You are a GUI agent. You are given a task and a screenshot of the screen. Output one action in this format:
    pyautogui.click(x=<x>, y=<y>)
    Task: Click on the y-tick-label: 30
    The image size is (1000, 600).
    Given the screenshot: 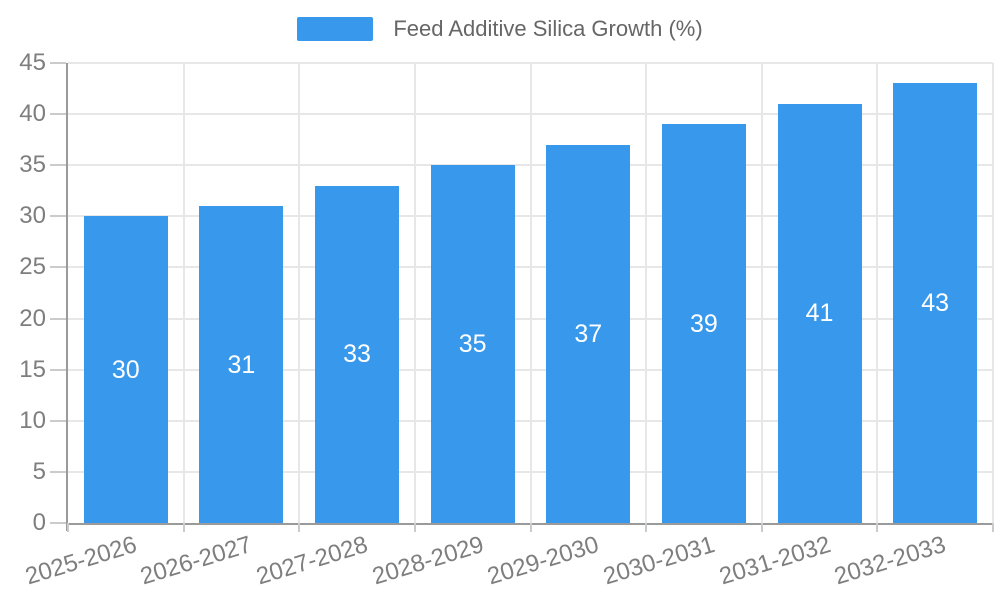 What is the action you would take?
    pyautogui.click(x=32, y=216)
    